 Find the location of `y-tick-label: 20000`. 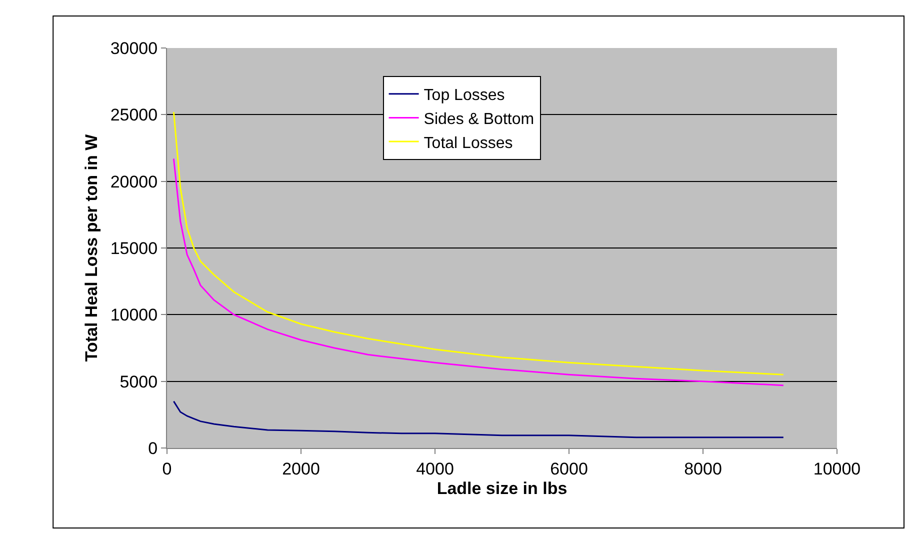

y-tick-label: 20000 is located at coordinates (134, 182).